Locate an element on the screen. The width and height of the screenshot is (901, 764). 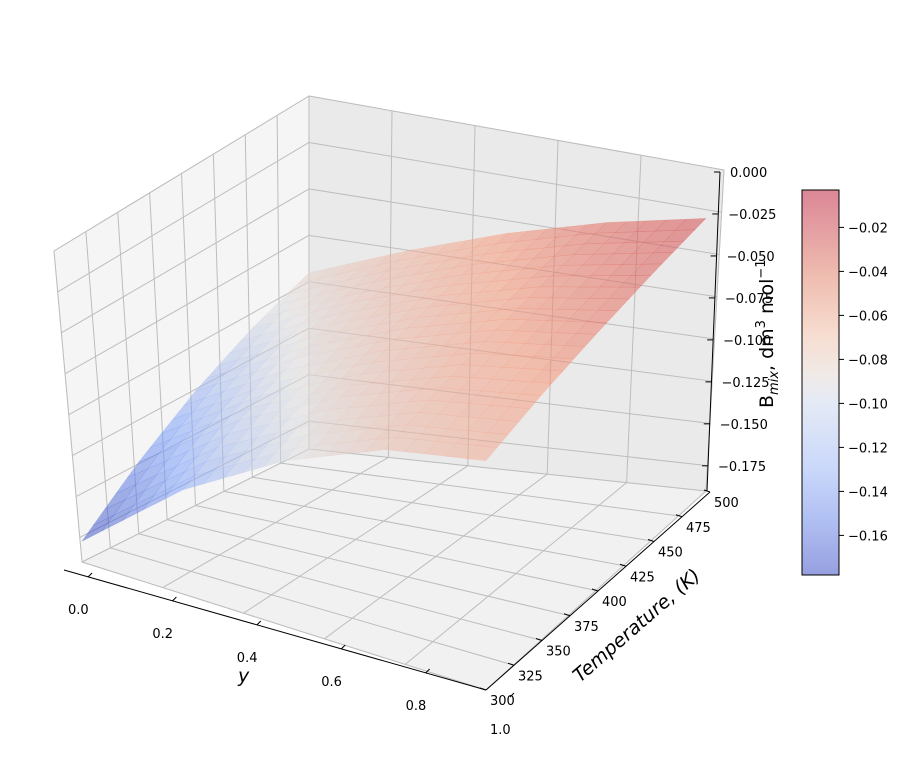
z-label-sub: mix is located at coordinates (774, 383).